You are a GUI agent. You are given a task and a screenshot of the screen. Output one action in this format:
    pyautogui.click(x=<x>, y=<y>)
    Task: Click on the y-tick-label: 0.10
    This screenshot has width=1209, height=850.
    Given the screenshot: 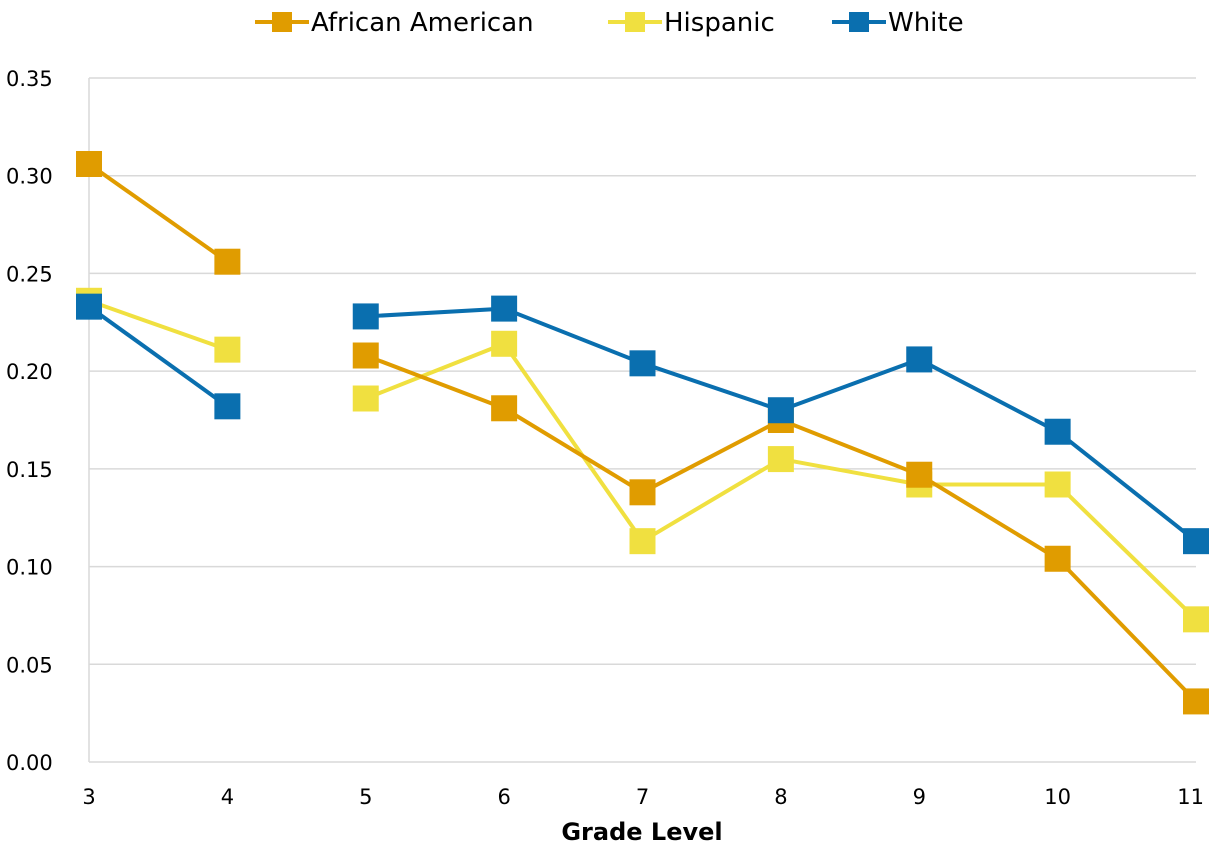 What is the action you would take?
    pyautogui.click(x=29, y=568)
    